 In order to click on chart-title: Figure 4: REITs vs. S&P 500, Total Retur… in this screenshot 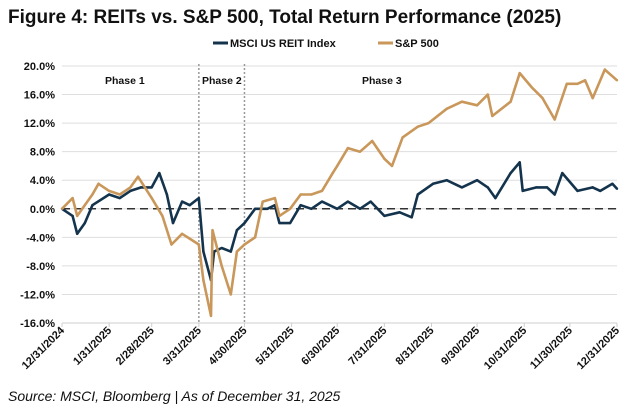, I will do `click(284, 17)`.